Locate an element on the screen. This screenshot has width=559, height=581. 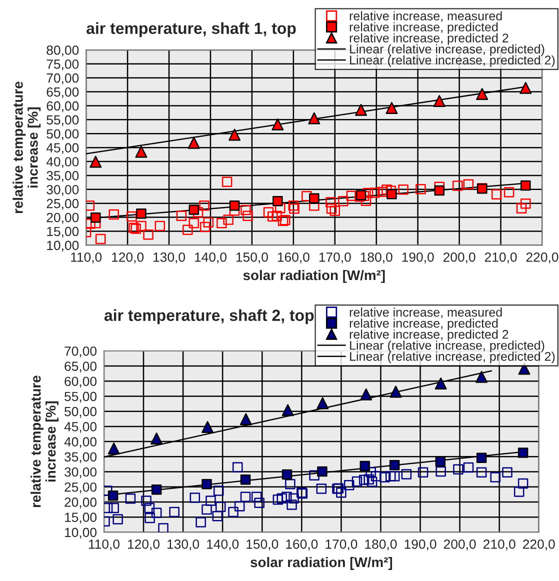
chart-title: air temperature, shaft 1, top is located at coordinates (191, 30).